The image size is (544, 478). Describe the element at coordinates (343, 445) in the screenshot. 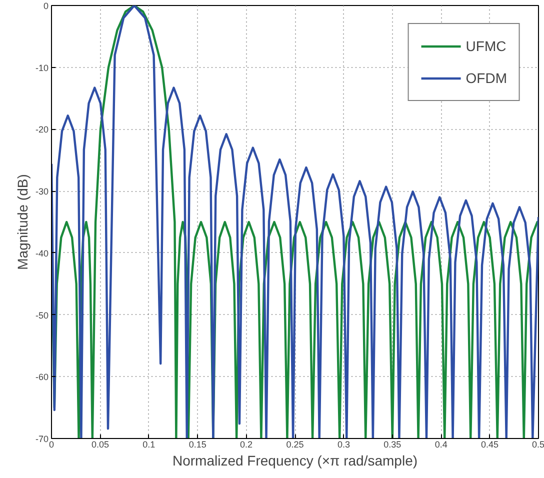

I see `x-tick-label: 0.3` at that location.